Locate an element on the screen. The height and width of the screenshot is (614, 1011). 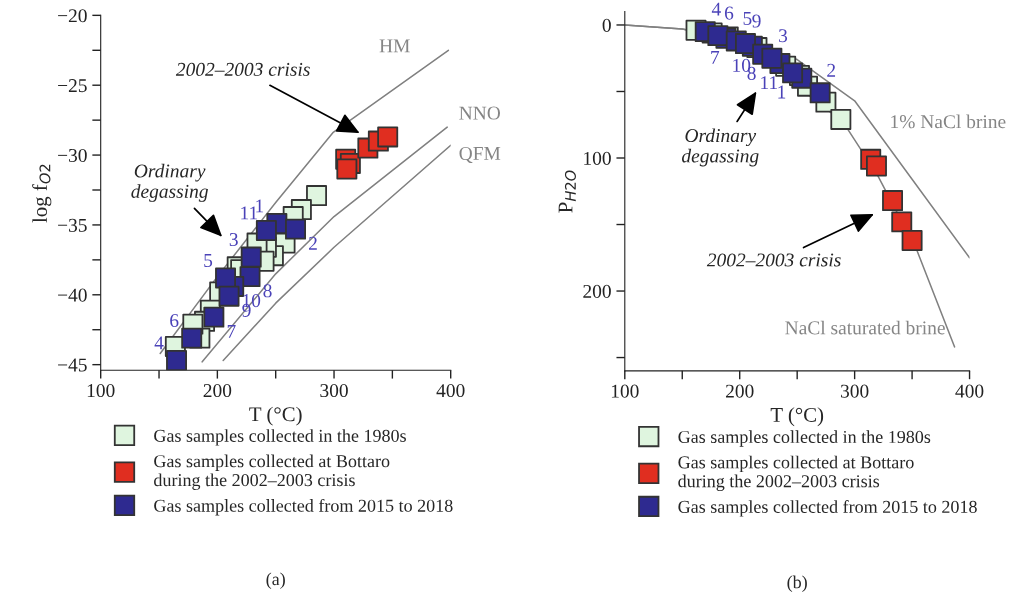
y-tick-label: 100 is located at coordinates (597, 158).